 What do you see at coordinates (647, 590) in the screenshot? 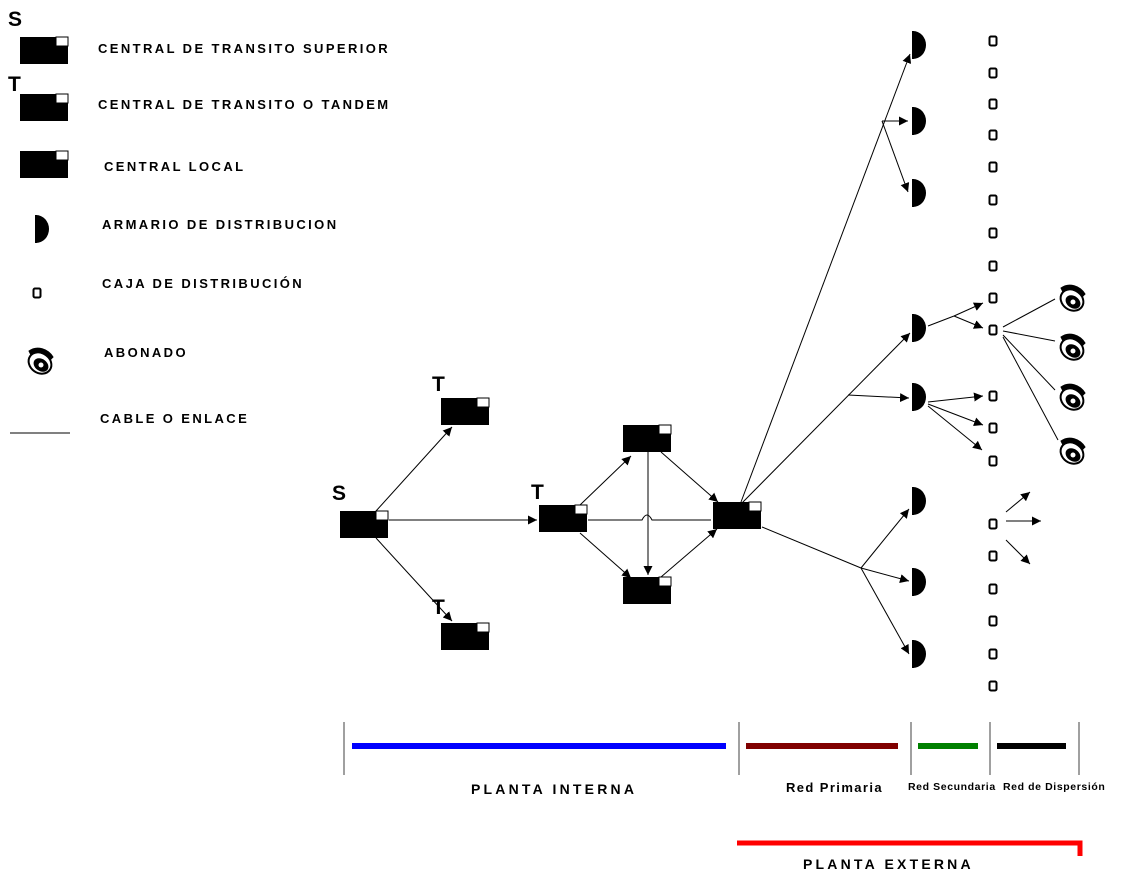
I see `local-exchange-bottom` at bounding box center [647, 590].